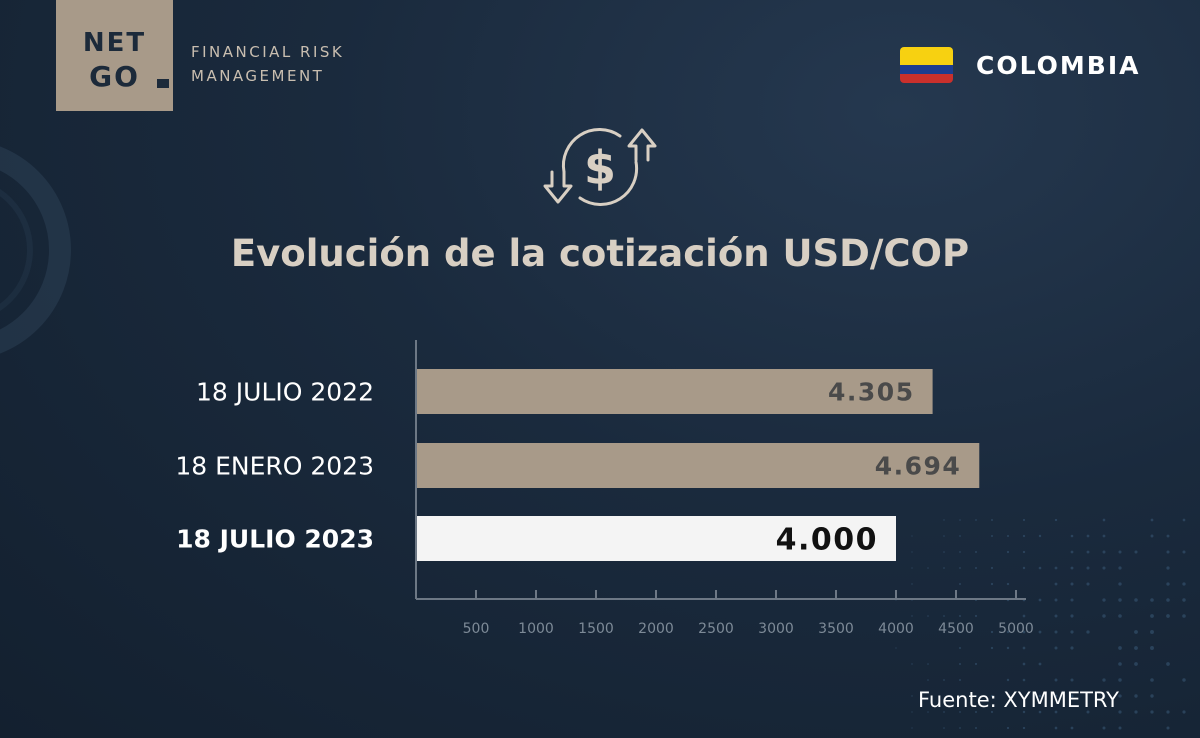  I want to click on bar-value-label: 4.305, so click(871, 392).